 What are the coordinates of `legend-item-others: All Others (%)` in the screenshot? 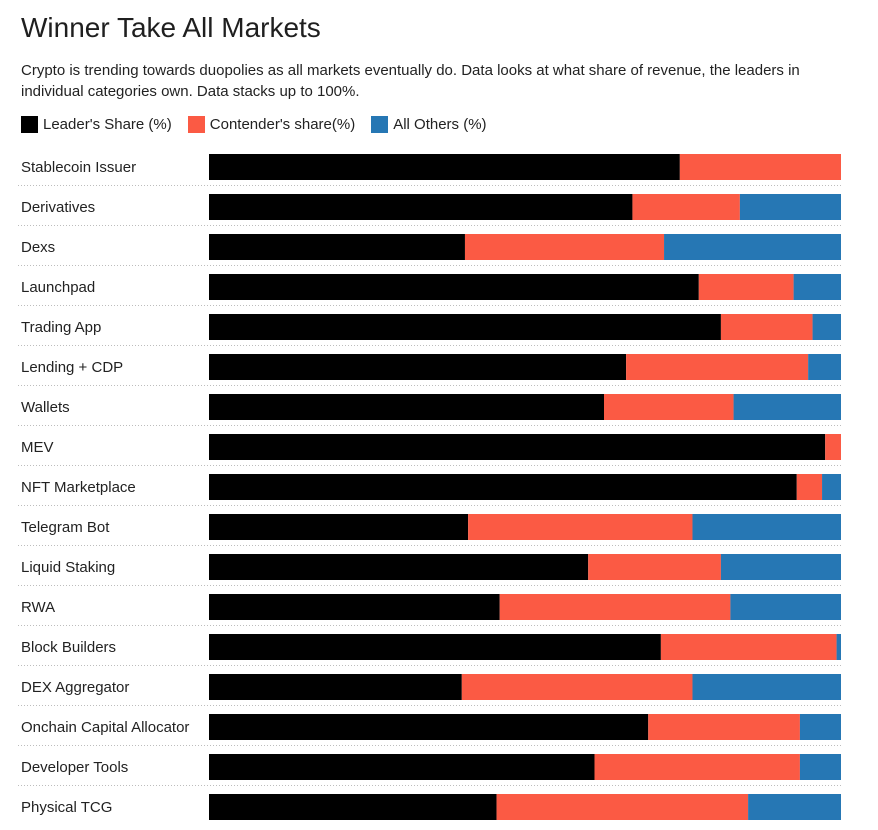 It's located at (429, 124).